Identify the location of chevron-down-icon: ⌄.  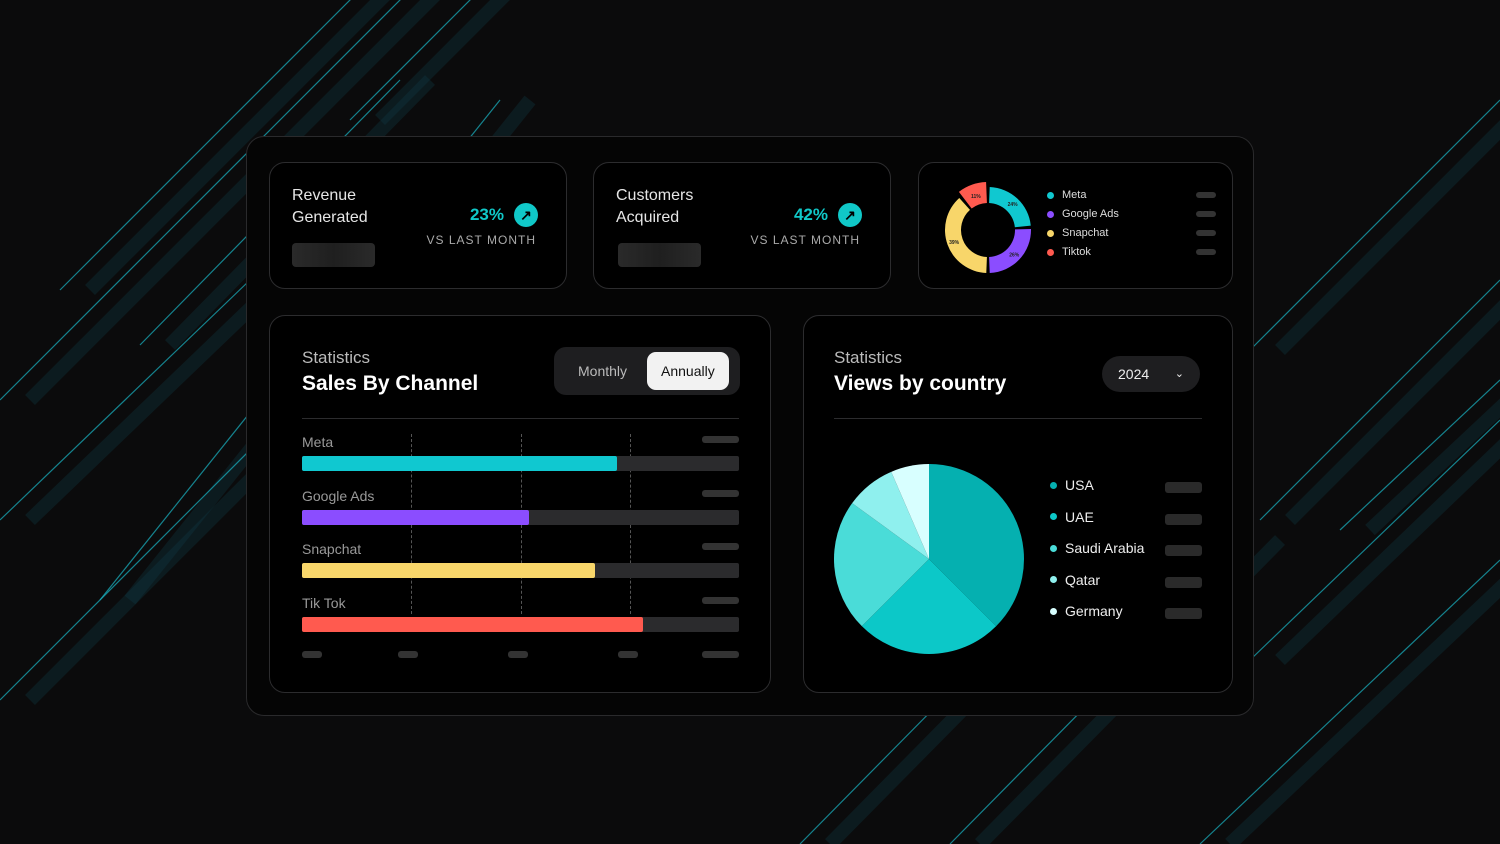
(1179, 374).